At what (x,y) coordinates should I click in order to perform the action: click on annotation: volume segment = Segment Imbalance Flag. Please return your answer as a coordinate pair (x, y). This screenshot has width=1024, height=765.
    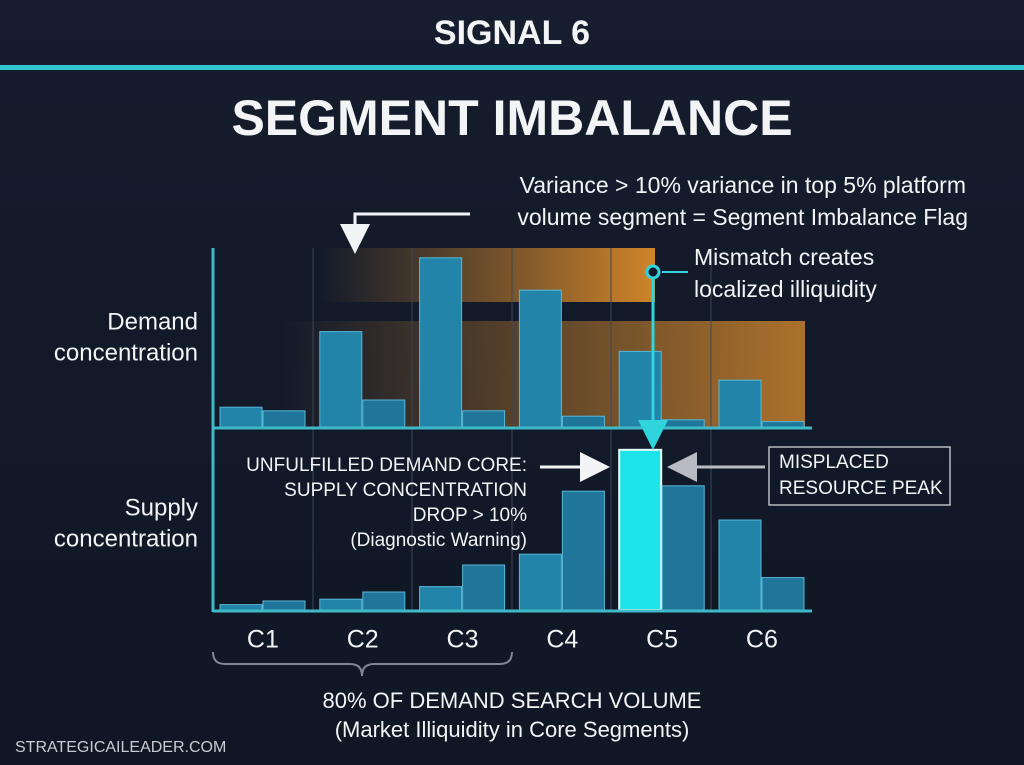
    Looking at the image, I should click on (742, 217).